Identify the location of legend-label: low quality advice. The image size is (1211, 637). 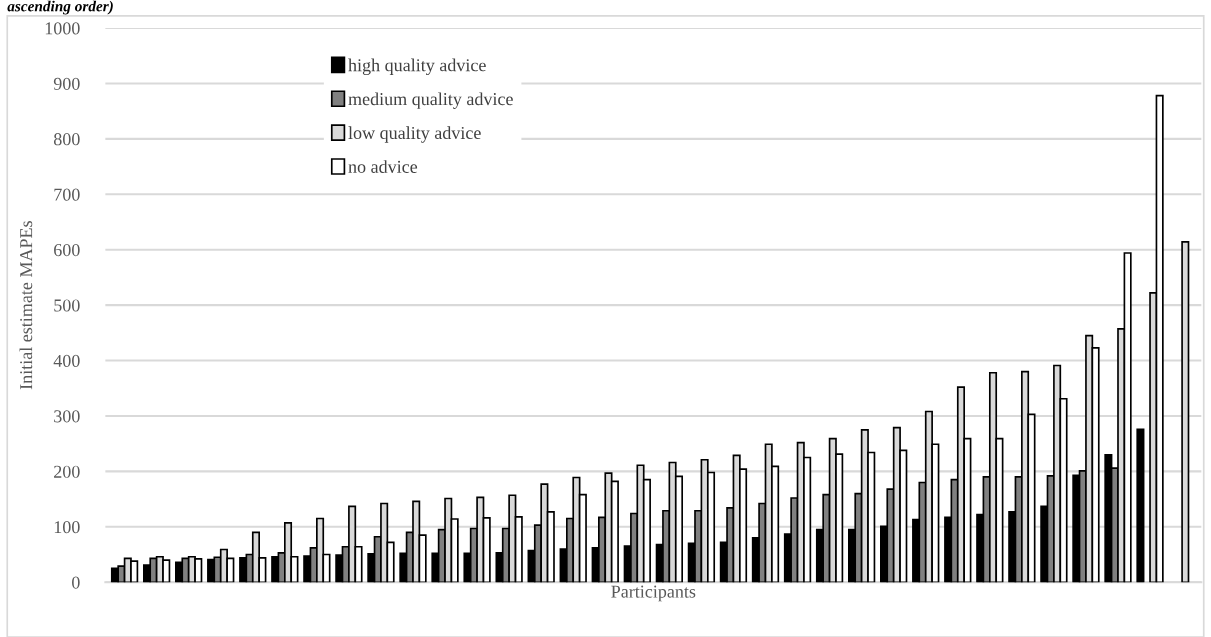
(414, 134).